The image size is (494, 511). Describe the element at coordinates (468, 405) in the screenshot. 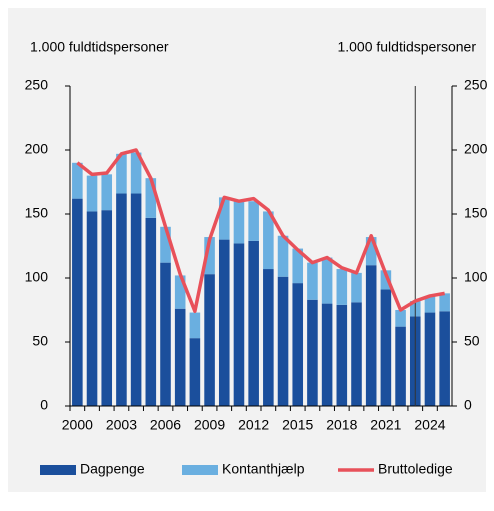

I see `y2-tick-label: 0` at that location.